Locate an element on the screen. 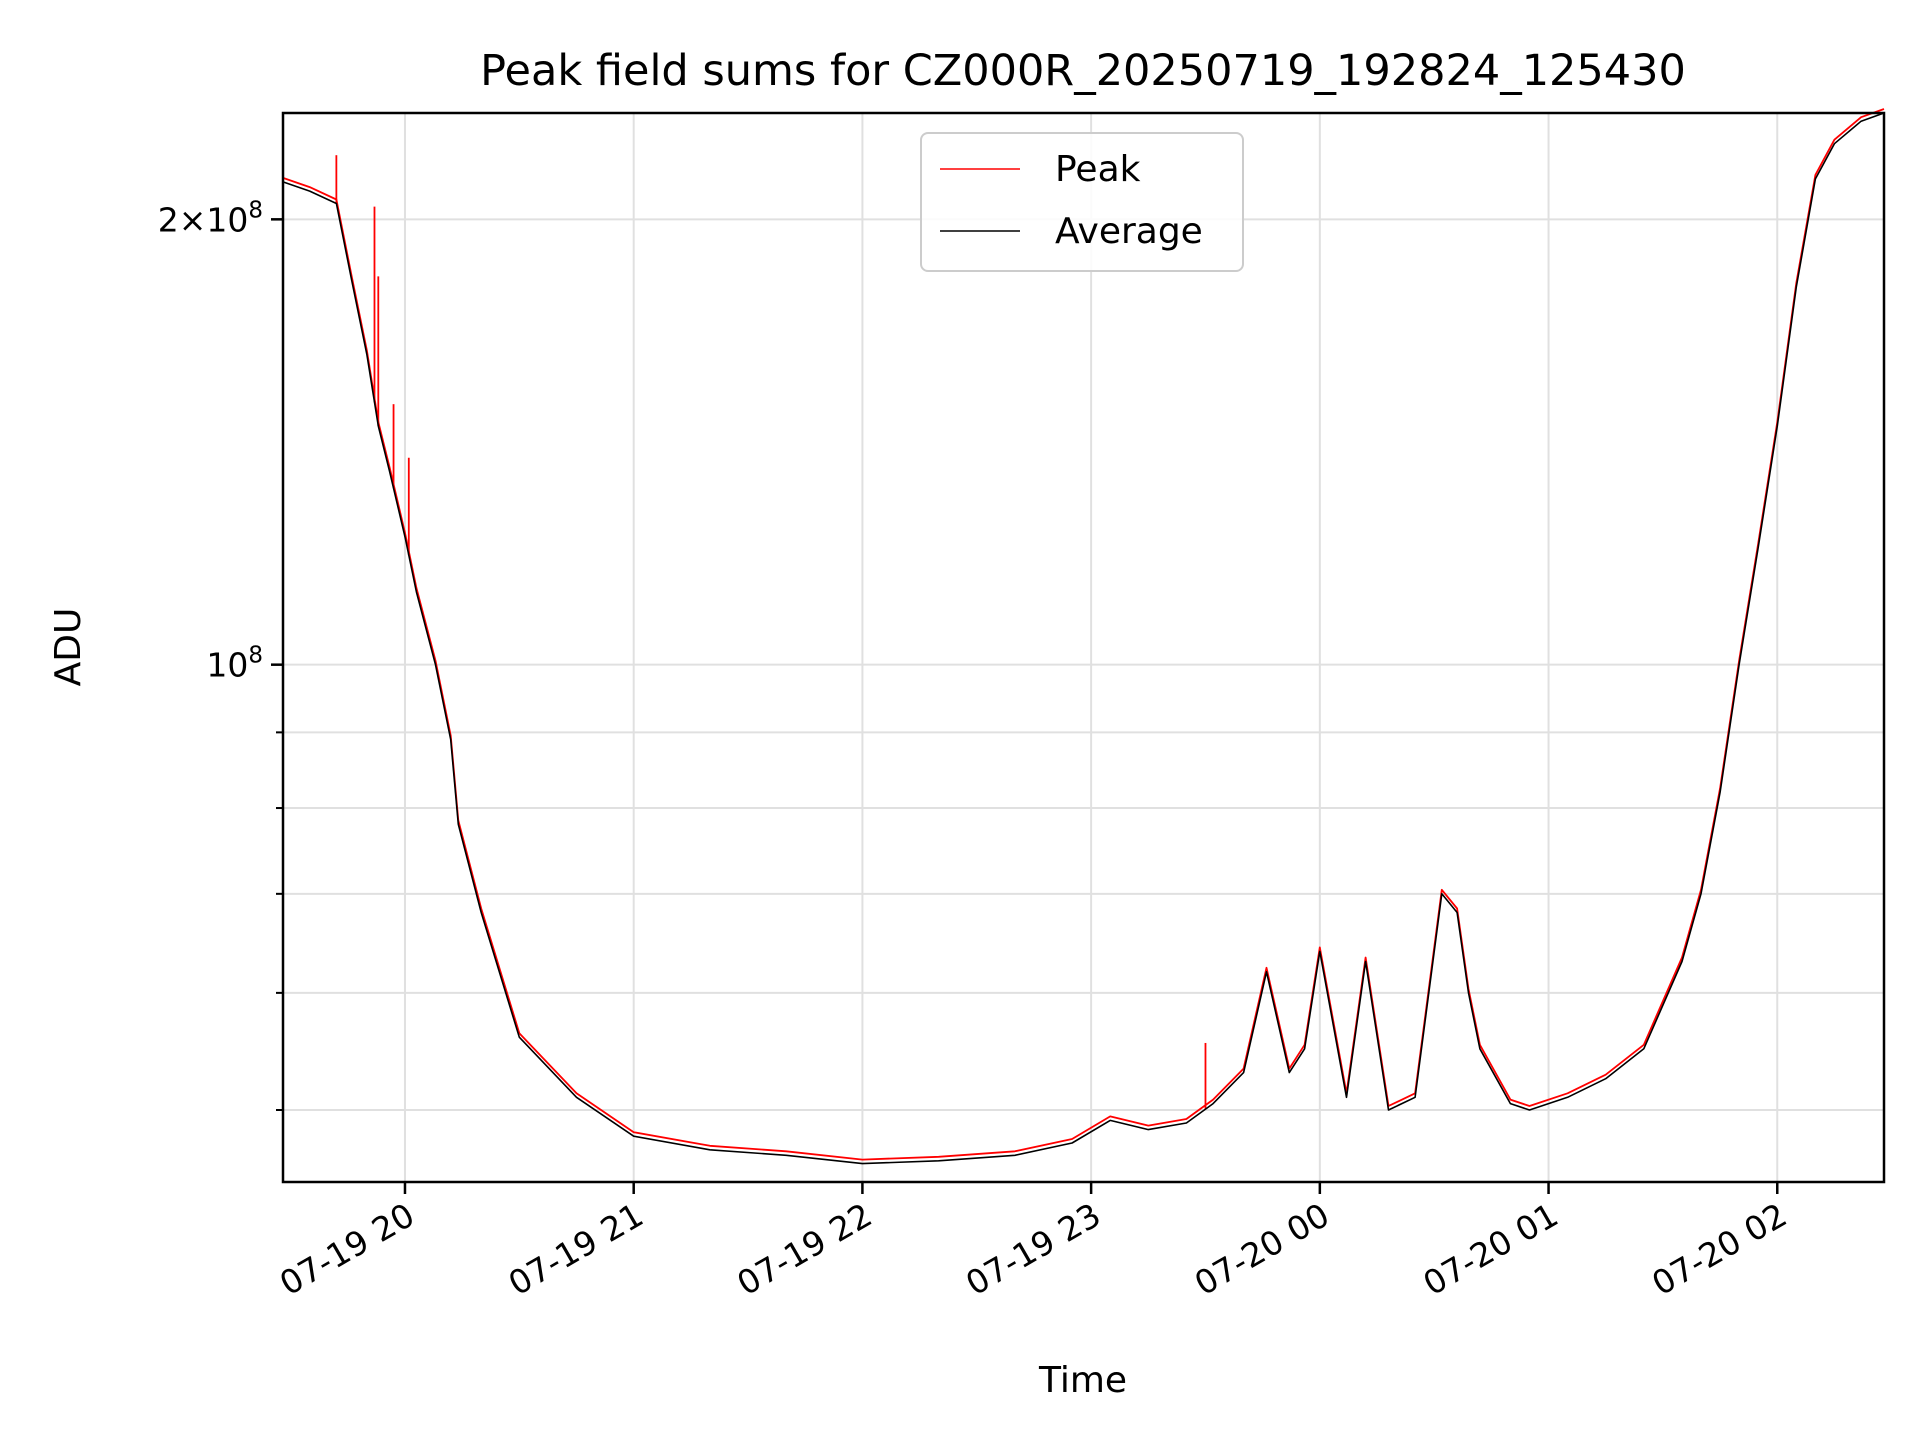 The image size is (1920, 1440). x-axis-label: Time is located at coordinates (1082, 1380).